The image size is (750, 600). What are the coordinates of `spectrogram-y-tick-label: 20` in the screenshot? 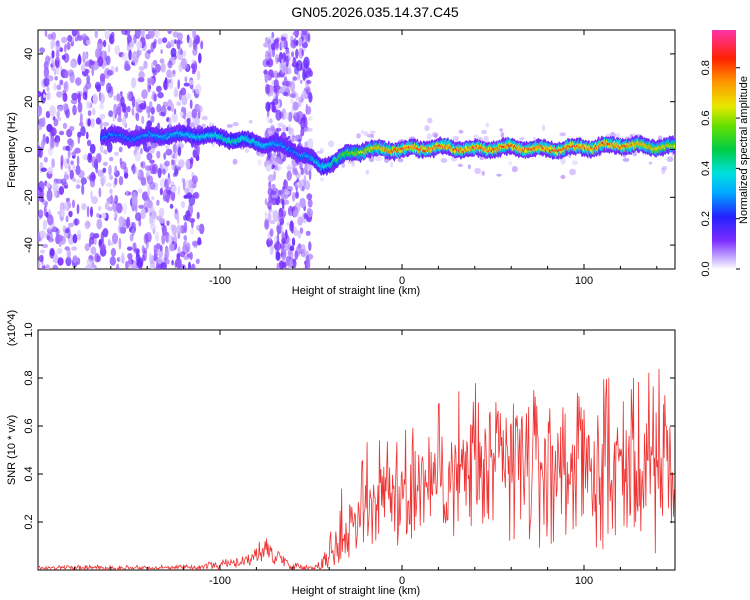 It's located at (29, 102).